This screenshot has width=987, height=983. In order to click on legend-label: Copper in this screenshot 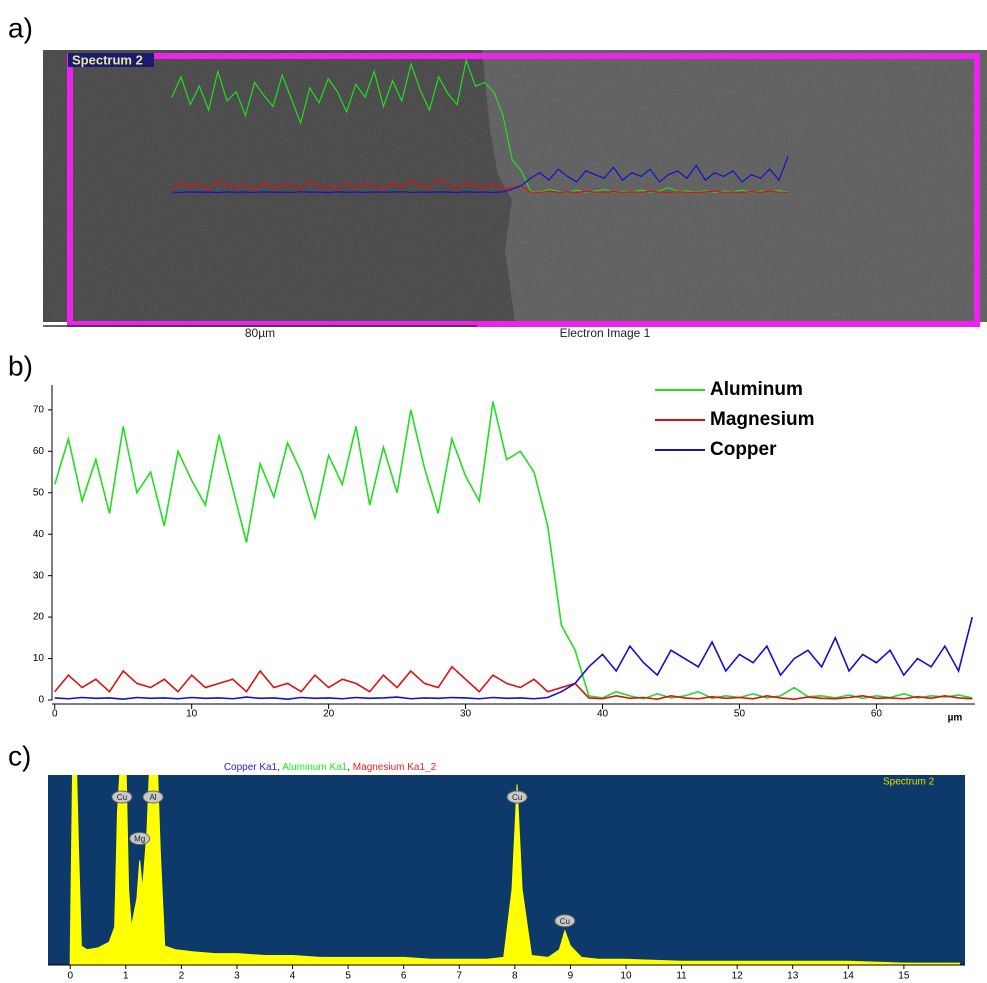, I will do `click(743, 449)`.